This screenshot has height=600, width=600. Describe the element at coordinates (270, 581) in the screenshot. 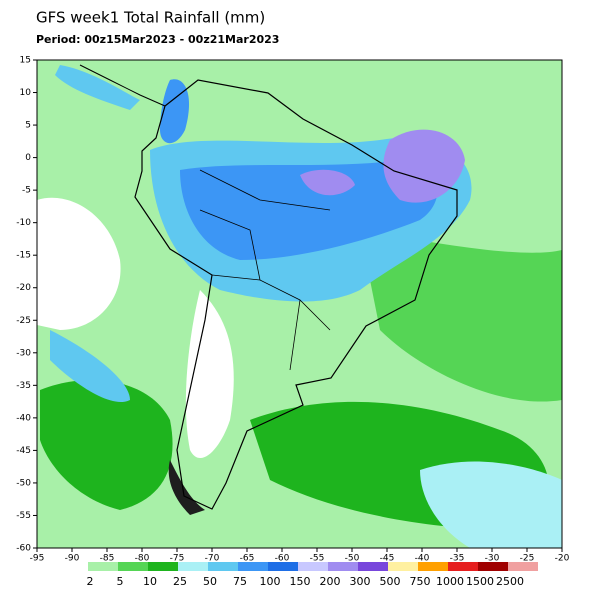

I see `colorbar-label: 100` at that location.